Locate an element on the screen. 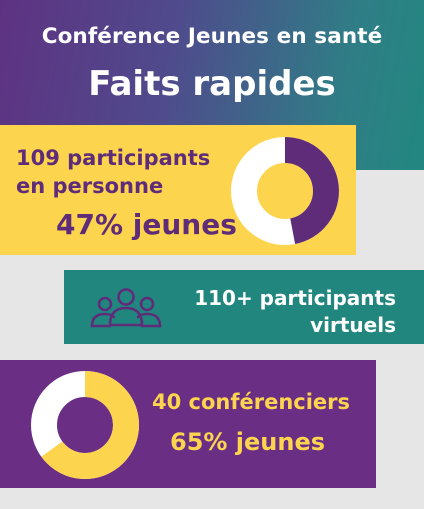  speakers-count: 40 conférenciers is located at coordinates (251, 402).